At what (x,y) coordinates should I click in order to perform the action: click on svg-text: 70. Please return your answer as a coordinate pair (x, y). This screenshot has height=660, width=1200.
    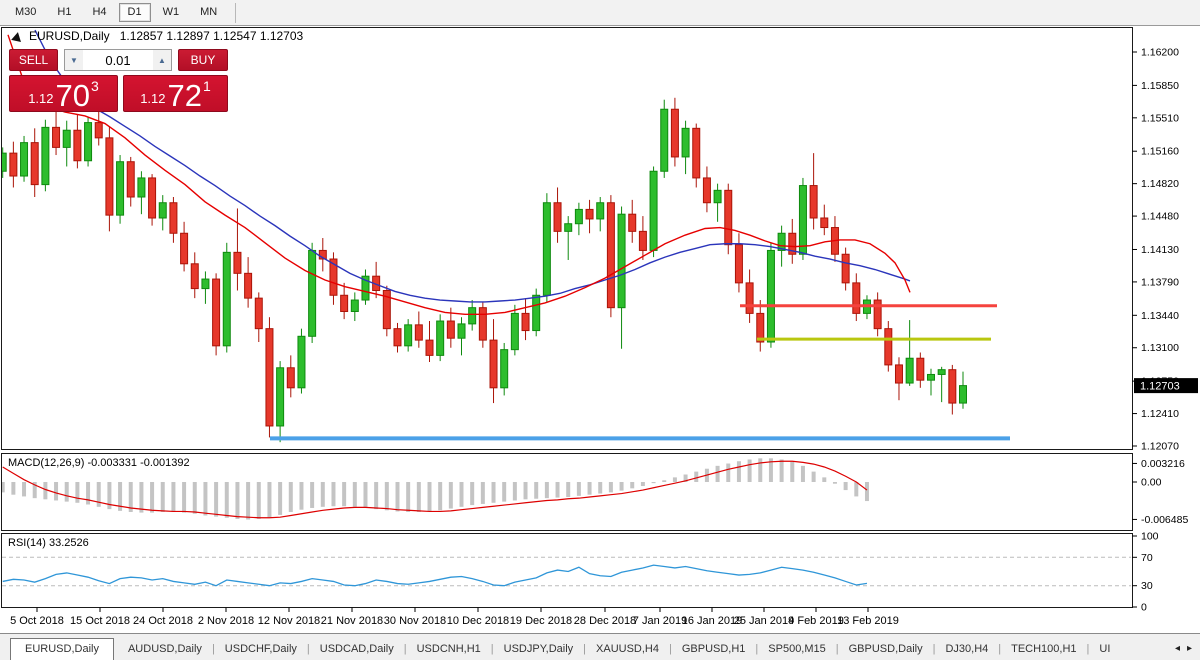
    Looking at the image, I should click on (1147, 558).